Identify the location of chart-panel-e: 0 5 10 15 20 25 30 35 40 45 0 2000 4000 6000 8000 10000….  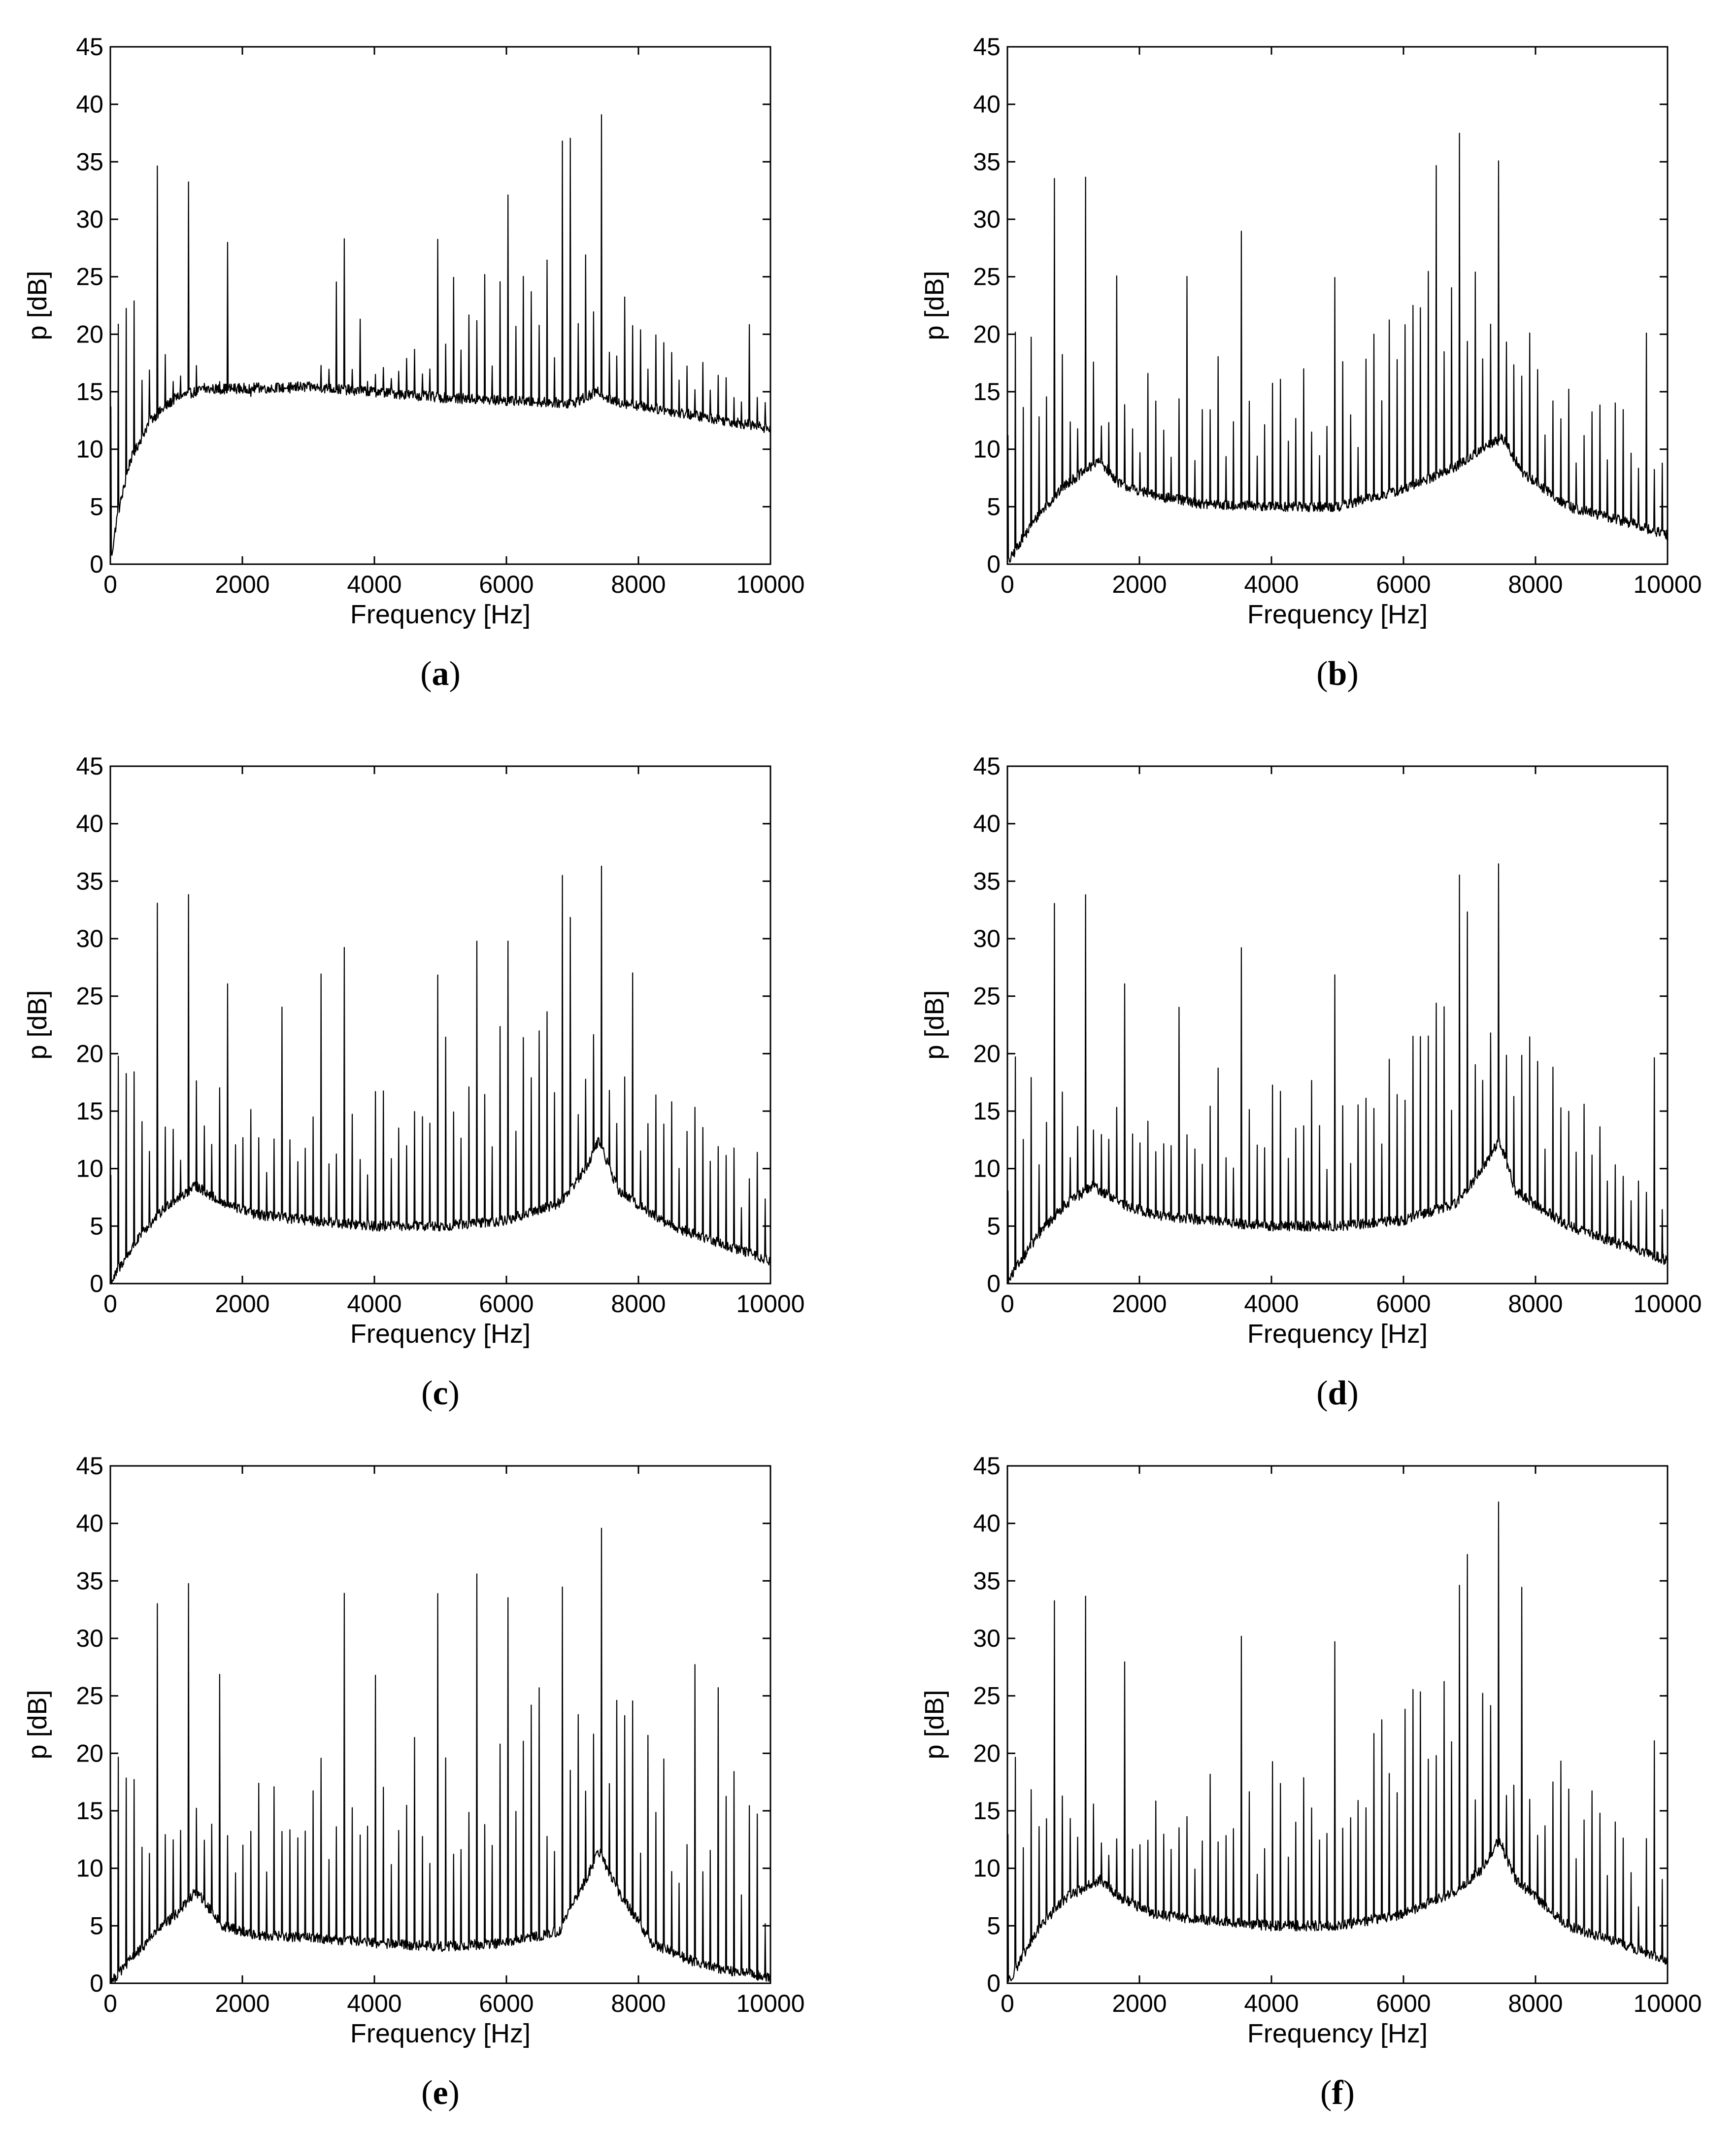
(414, 1782).